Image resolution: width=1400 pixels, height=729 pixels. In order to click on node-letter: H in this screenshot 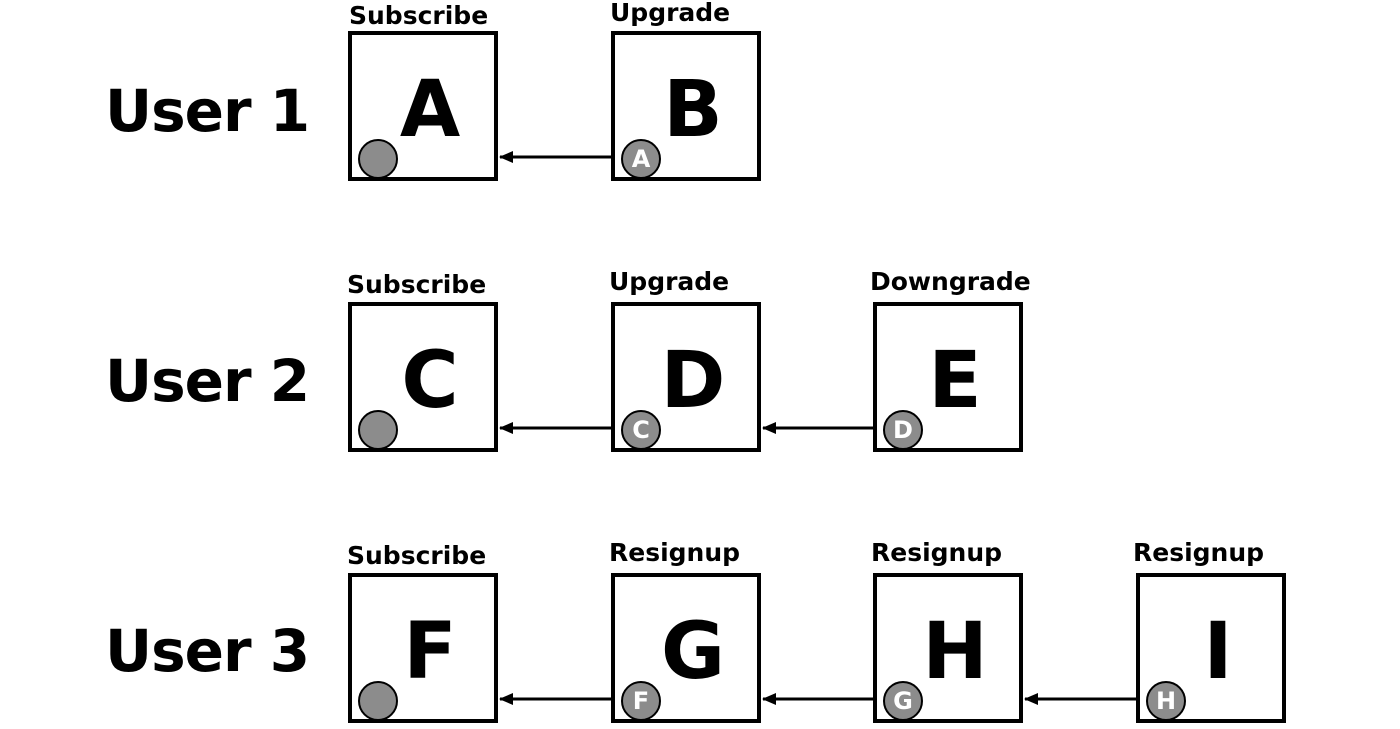, I will do `click(955, 652)`.